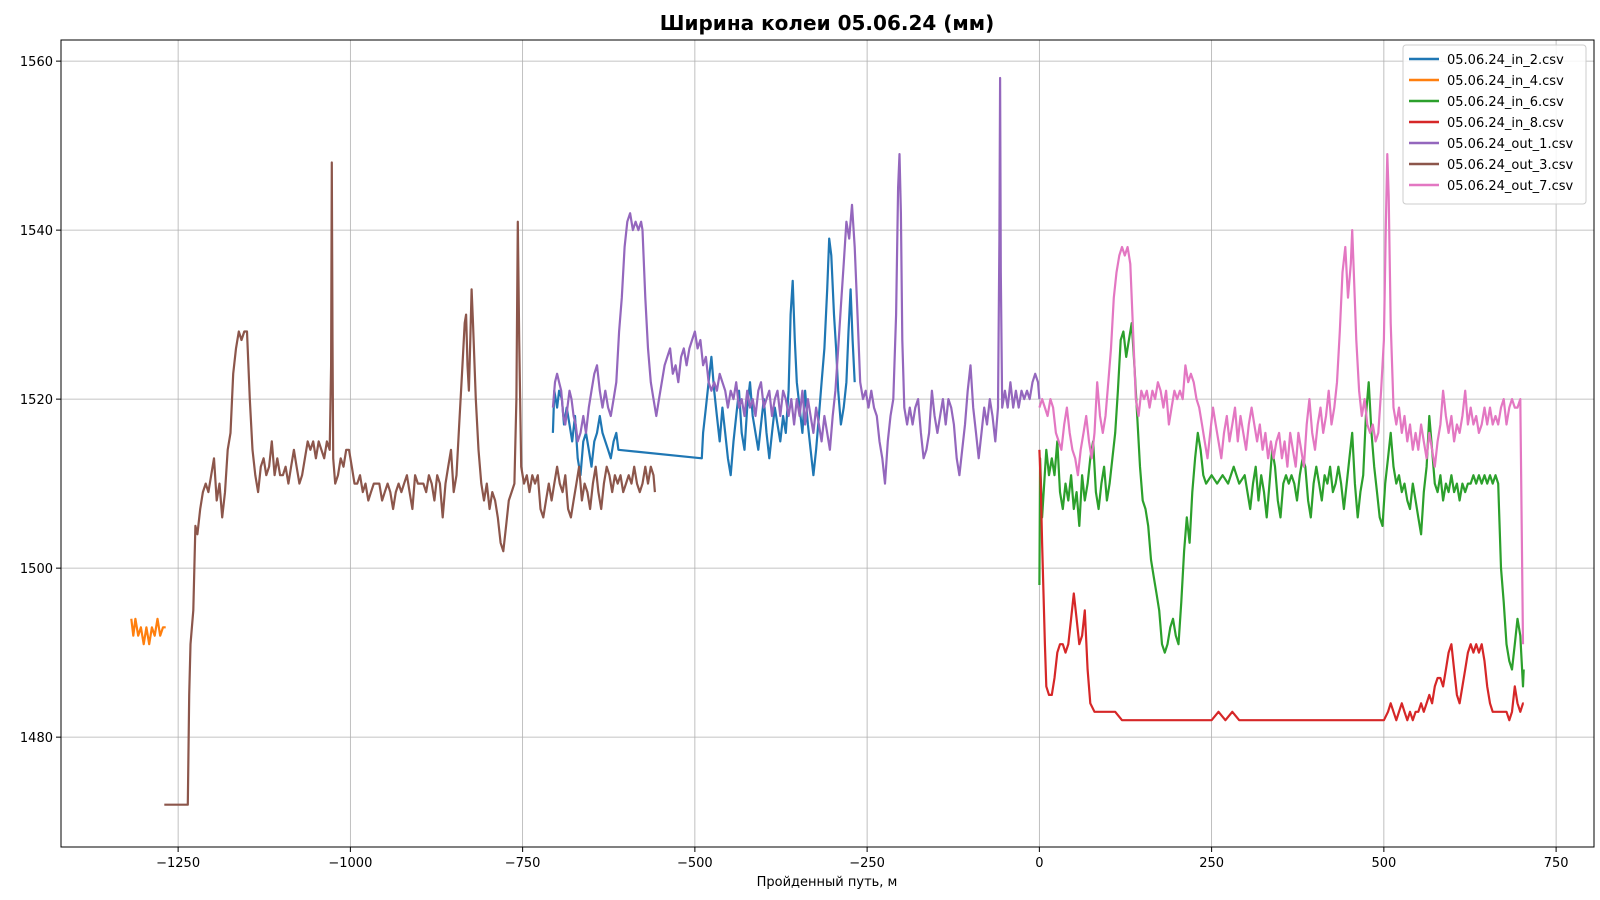 This screenshot has height=900, width=1600. Describe the element at coordinates (178, 863) in the screenshot. I see `x-tick-label: −1250` at that location.